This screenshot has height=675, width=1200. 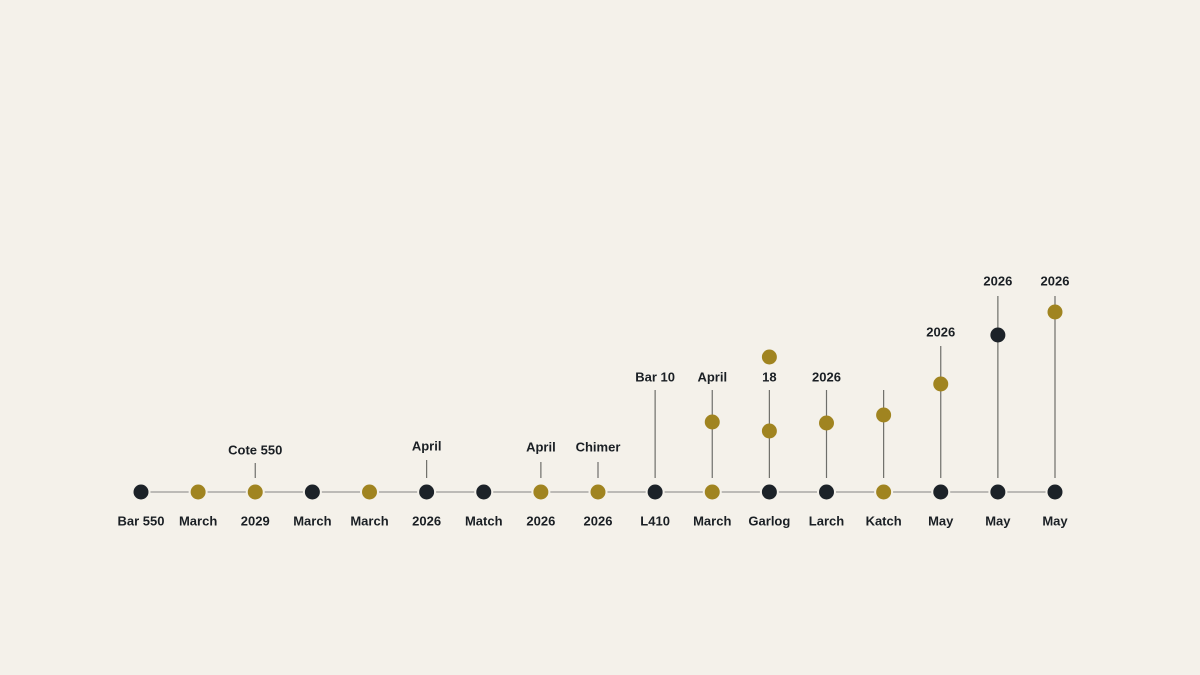 I want to click on node-top-label: Bar 10, so click(x=655, y=376).